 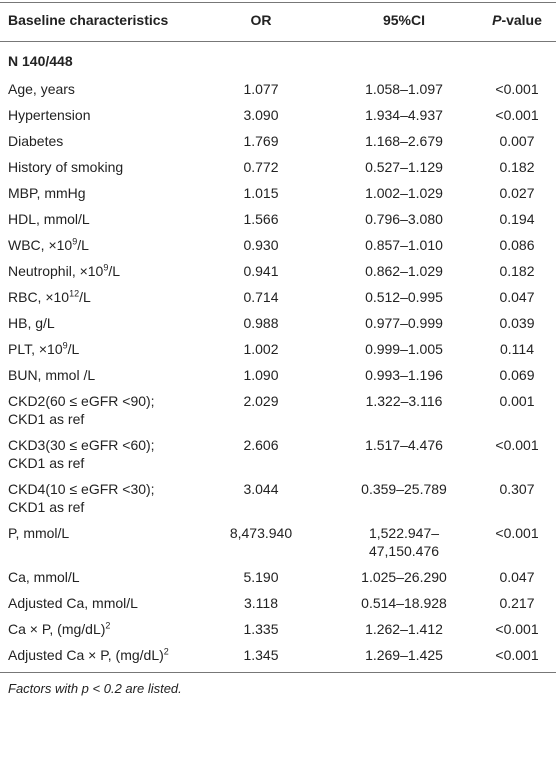 I want to click on row-label: CKD2(60 ≤ eGFR <90); CKD1 as ref, so click(x=81, y=410).